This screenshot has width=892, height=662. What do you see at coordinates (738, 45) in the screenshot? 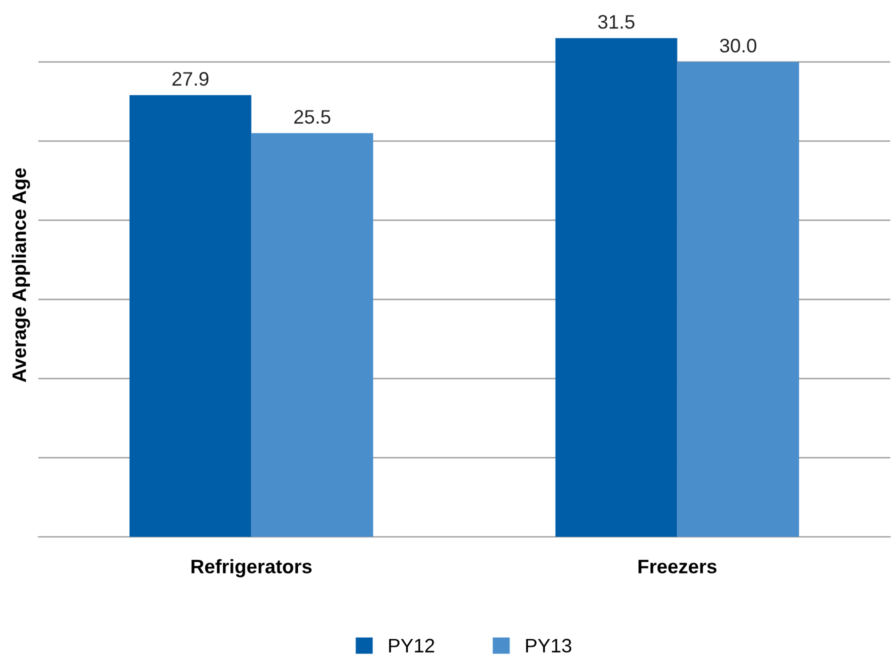
I see `data-label: 30.0` at bounding box center [738, 45].